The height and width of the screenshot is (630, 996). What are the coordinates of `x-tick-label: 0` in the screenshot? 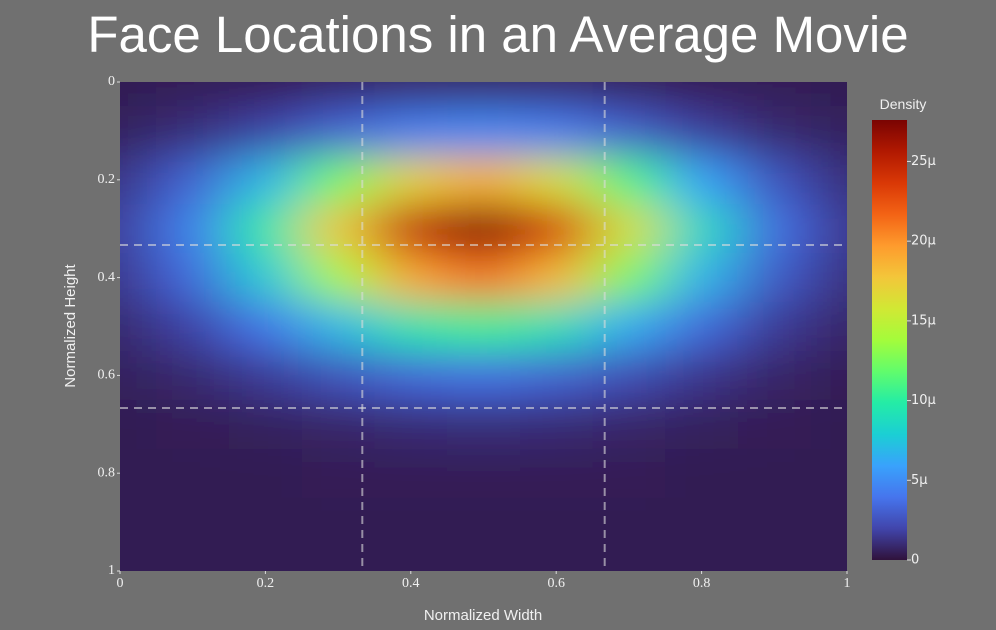 It's located at (120, 583).